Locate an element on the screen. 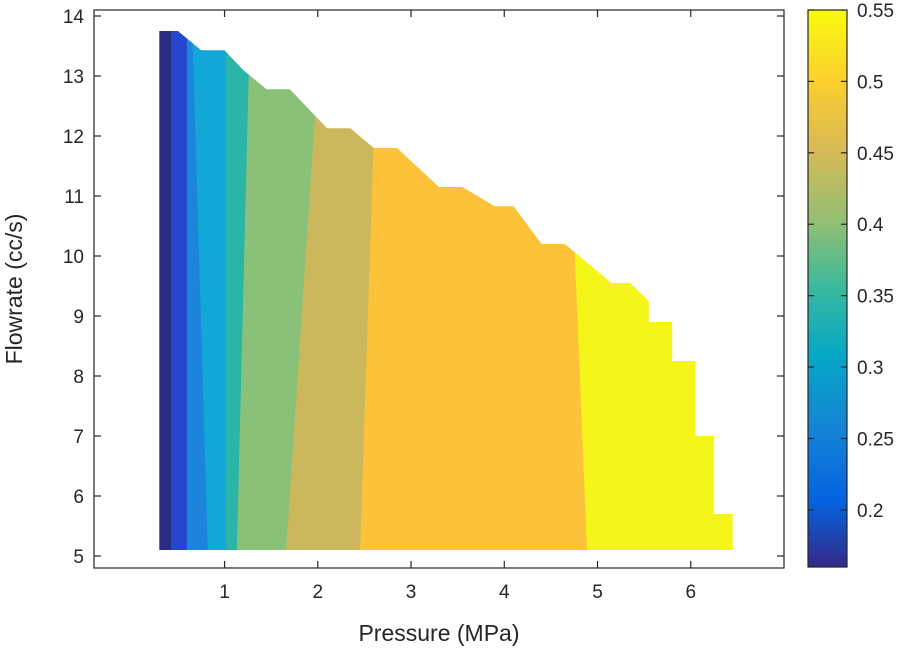  y-tick-label: 12 is located at coordinates (73, 137).